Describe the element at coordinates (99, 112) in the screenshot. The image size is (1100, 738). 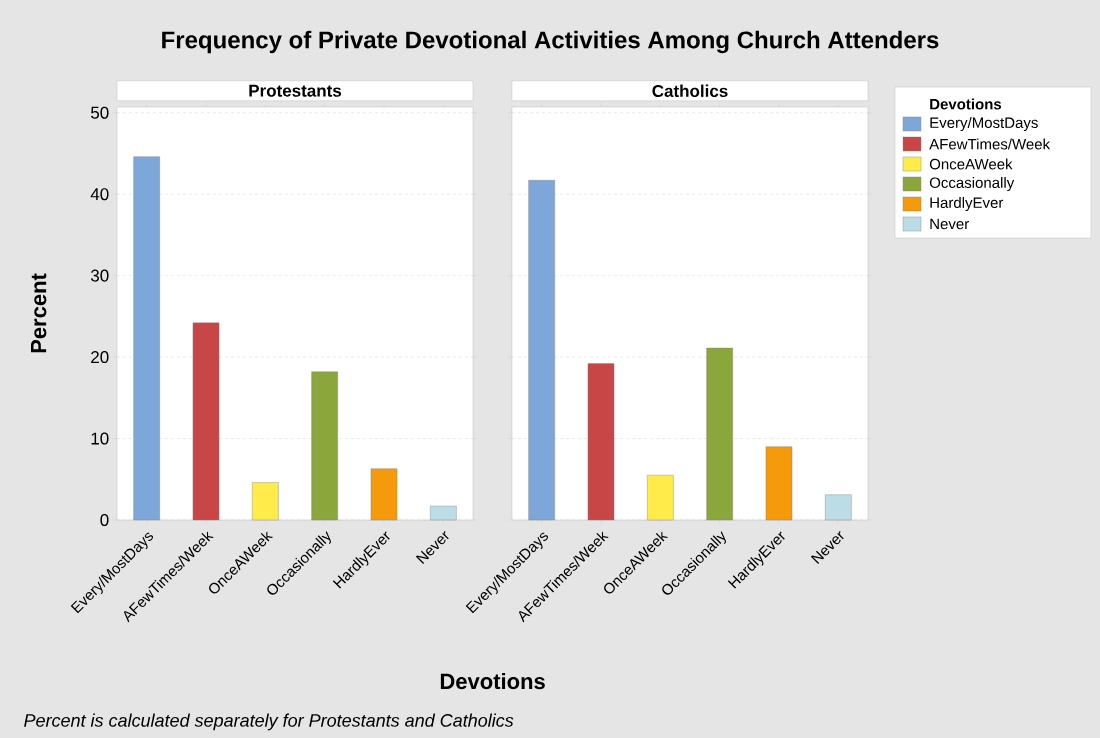
I see `y-tick-label: 50` at that location.